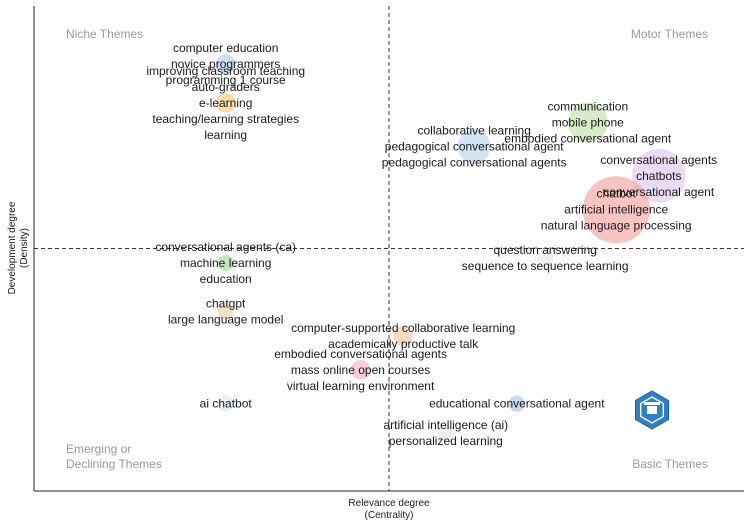 This screenshot has width=750, height=525. Describe the element at coordinates (587, 106) in the screenshot. I see `cluster-label: communication` at that location.